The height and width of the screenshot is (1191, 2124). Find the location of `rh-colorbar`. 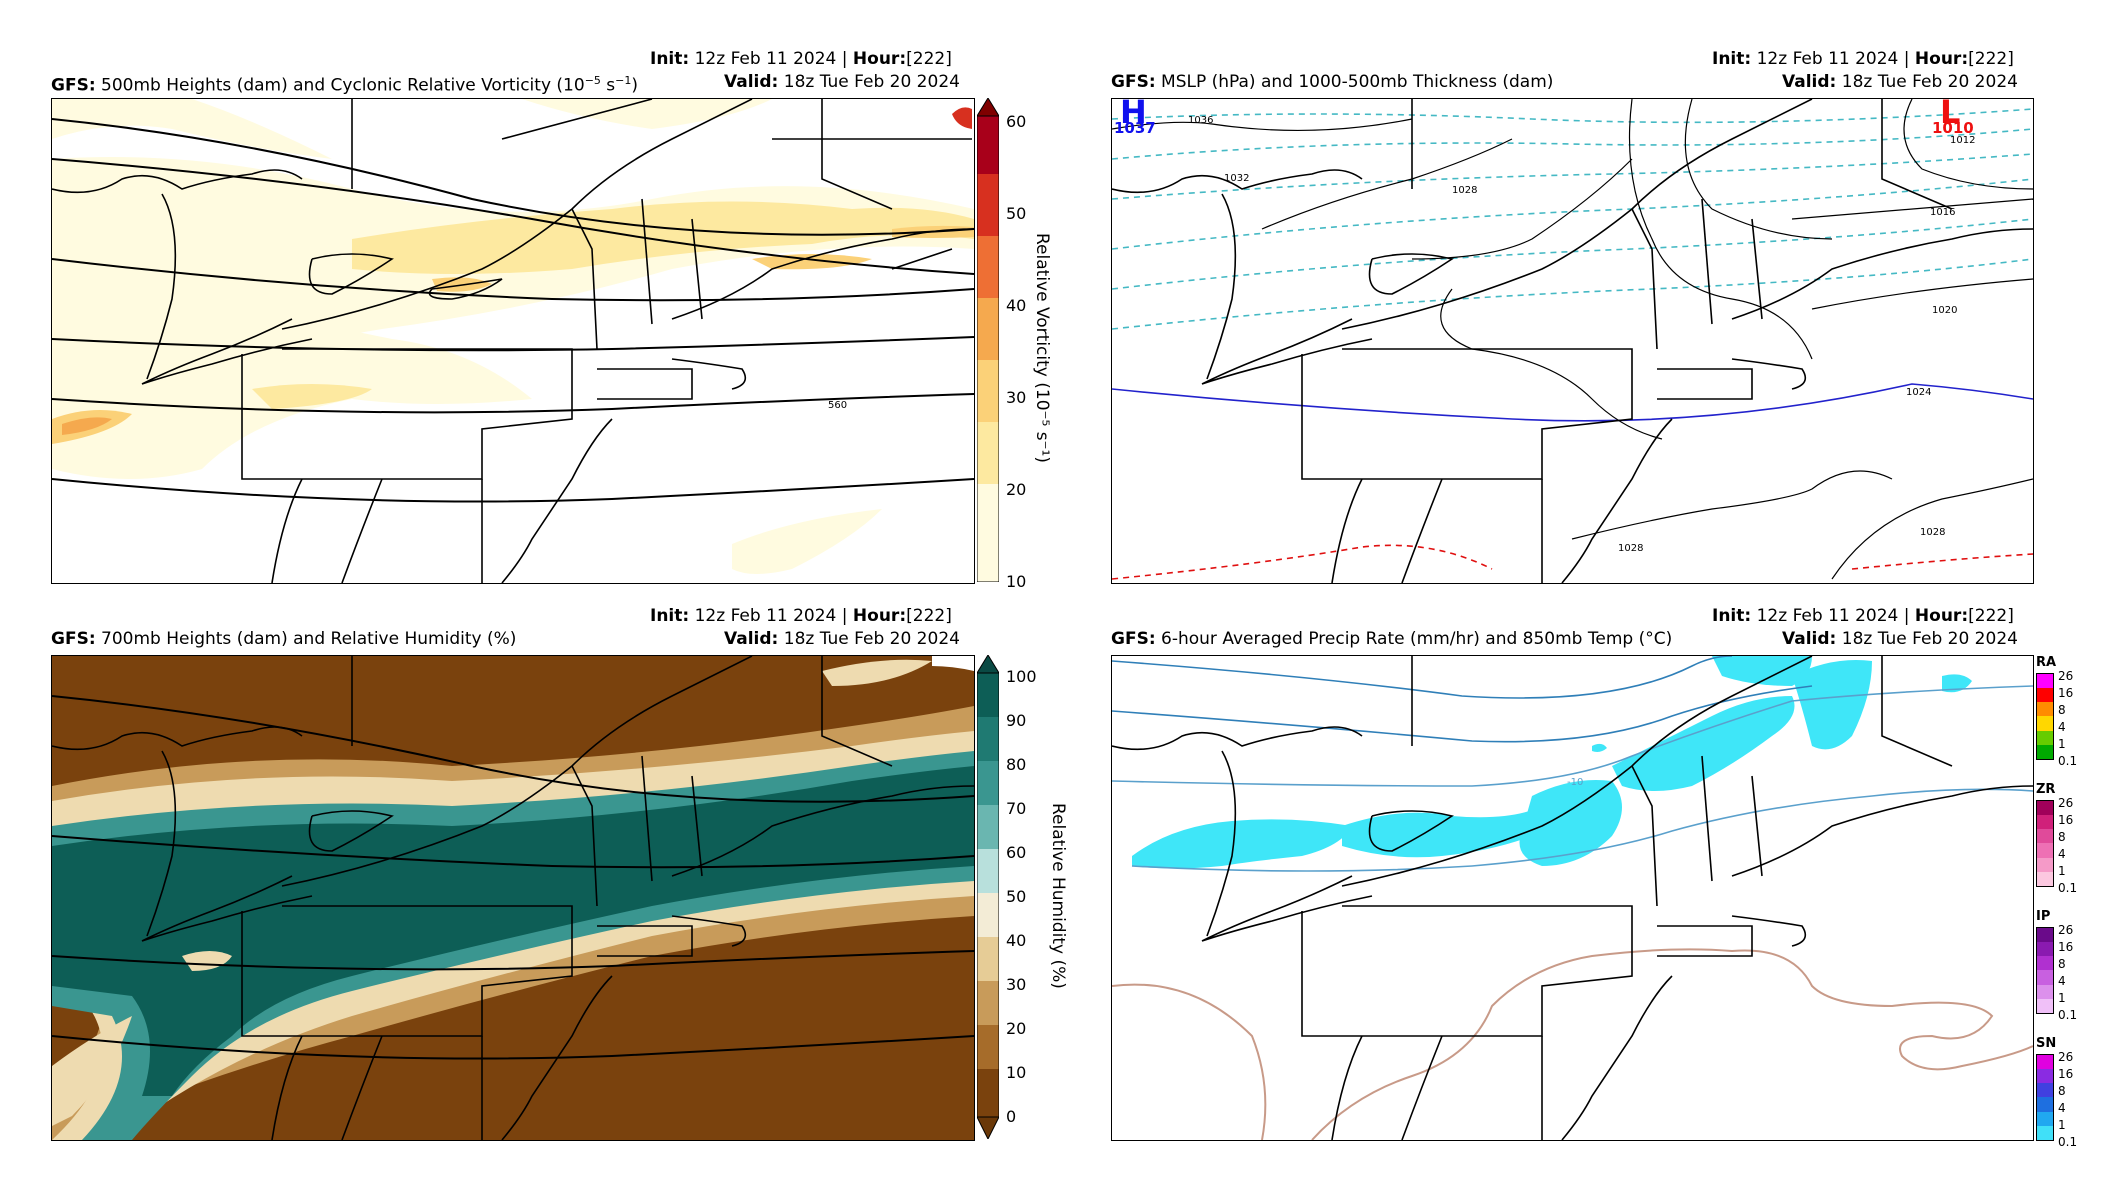

rh-colorbar is located at coordinates (988, 897).